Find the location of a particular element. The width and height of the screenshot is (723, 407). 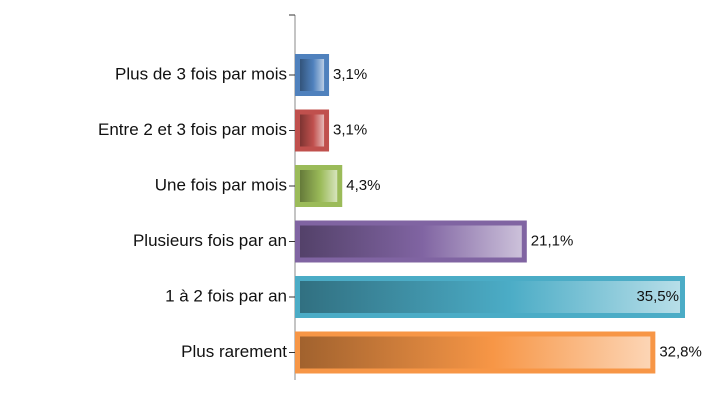

category-label: Plusieurs fois par an is located at coordinates (210, 240).